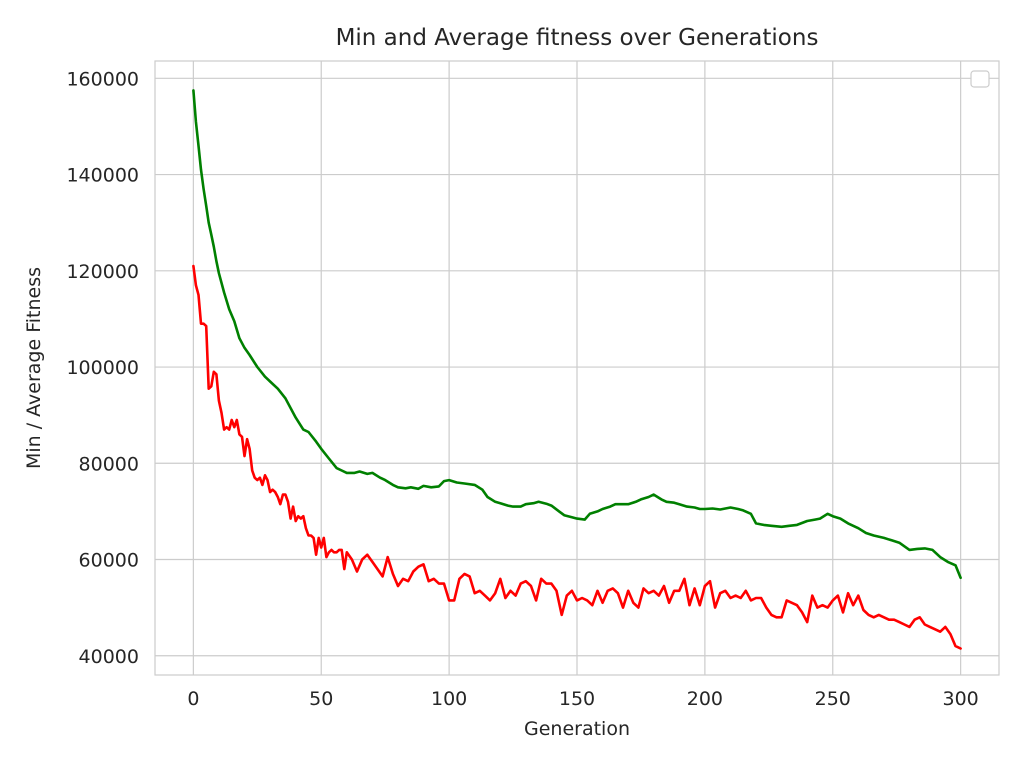 The height and width of the screenshot is (768, 1024). I want to click on y-tick-label: 120000, so click(102, 272).